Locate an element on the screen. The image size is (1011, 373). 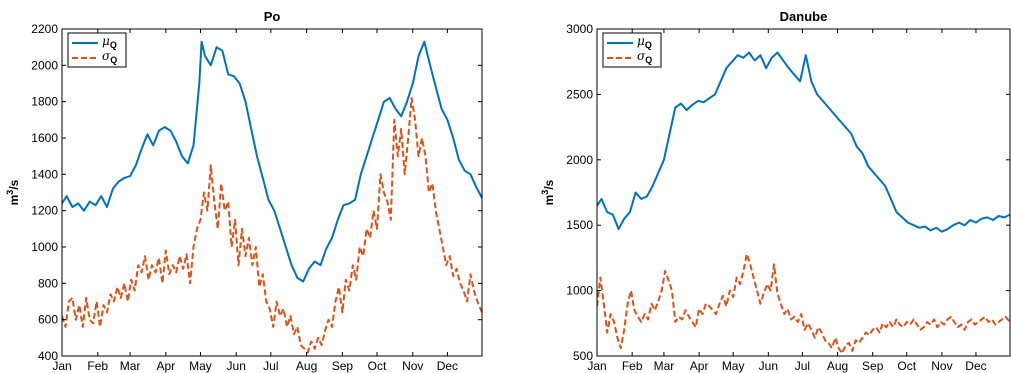
y-tick-label: 1800 is located at coordinates (44, 102).